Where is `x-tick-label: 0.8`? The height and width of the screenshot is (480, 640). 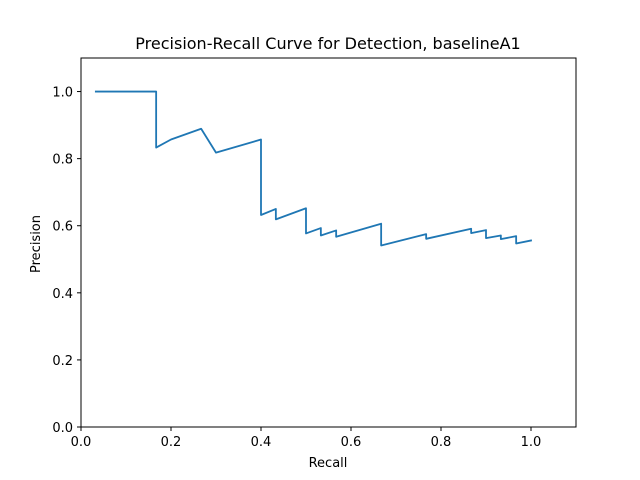 x-tick-label: 0.8 is located at coordinates (441, 442).